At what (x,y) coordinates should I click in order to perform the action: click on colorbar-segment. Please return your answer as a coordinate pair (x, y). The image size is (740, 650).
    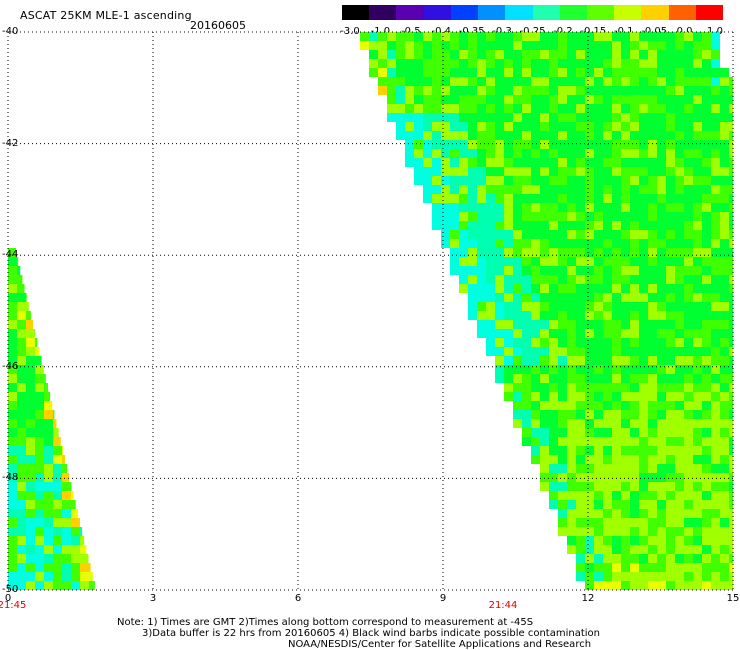
    Looking at the image, I should click on (492, 12).